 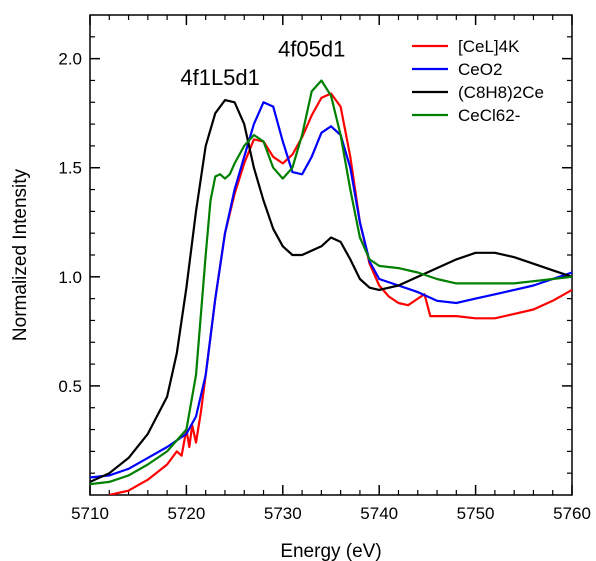 I want to click on legend-label: CeCl62-, so click(x=489, y=115).